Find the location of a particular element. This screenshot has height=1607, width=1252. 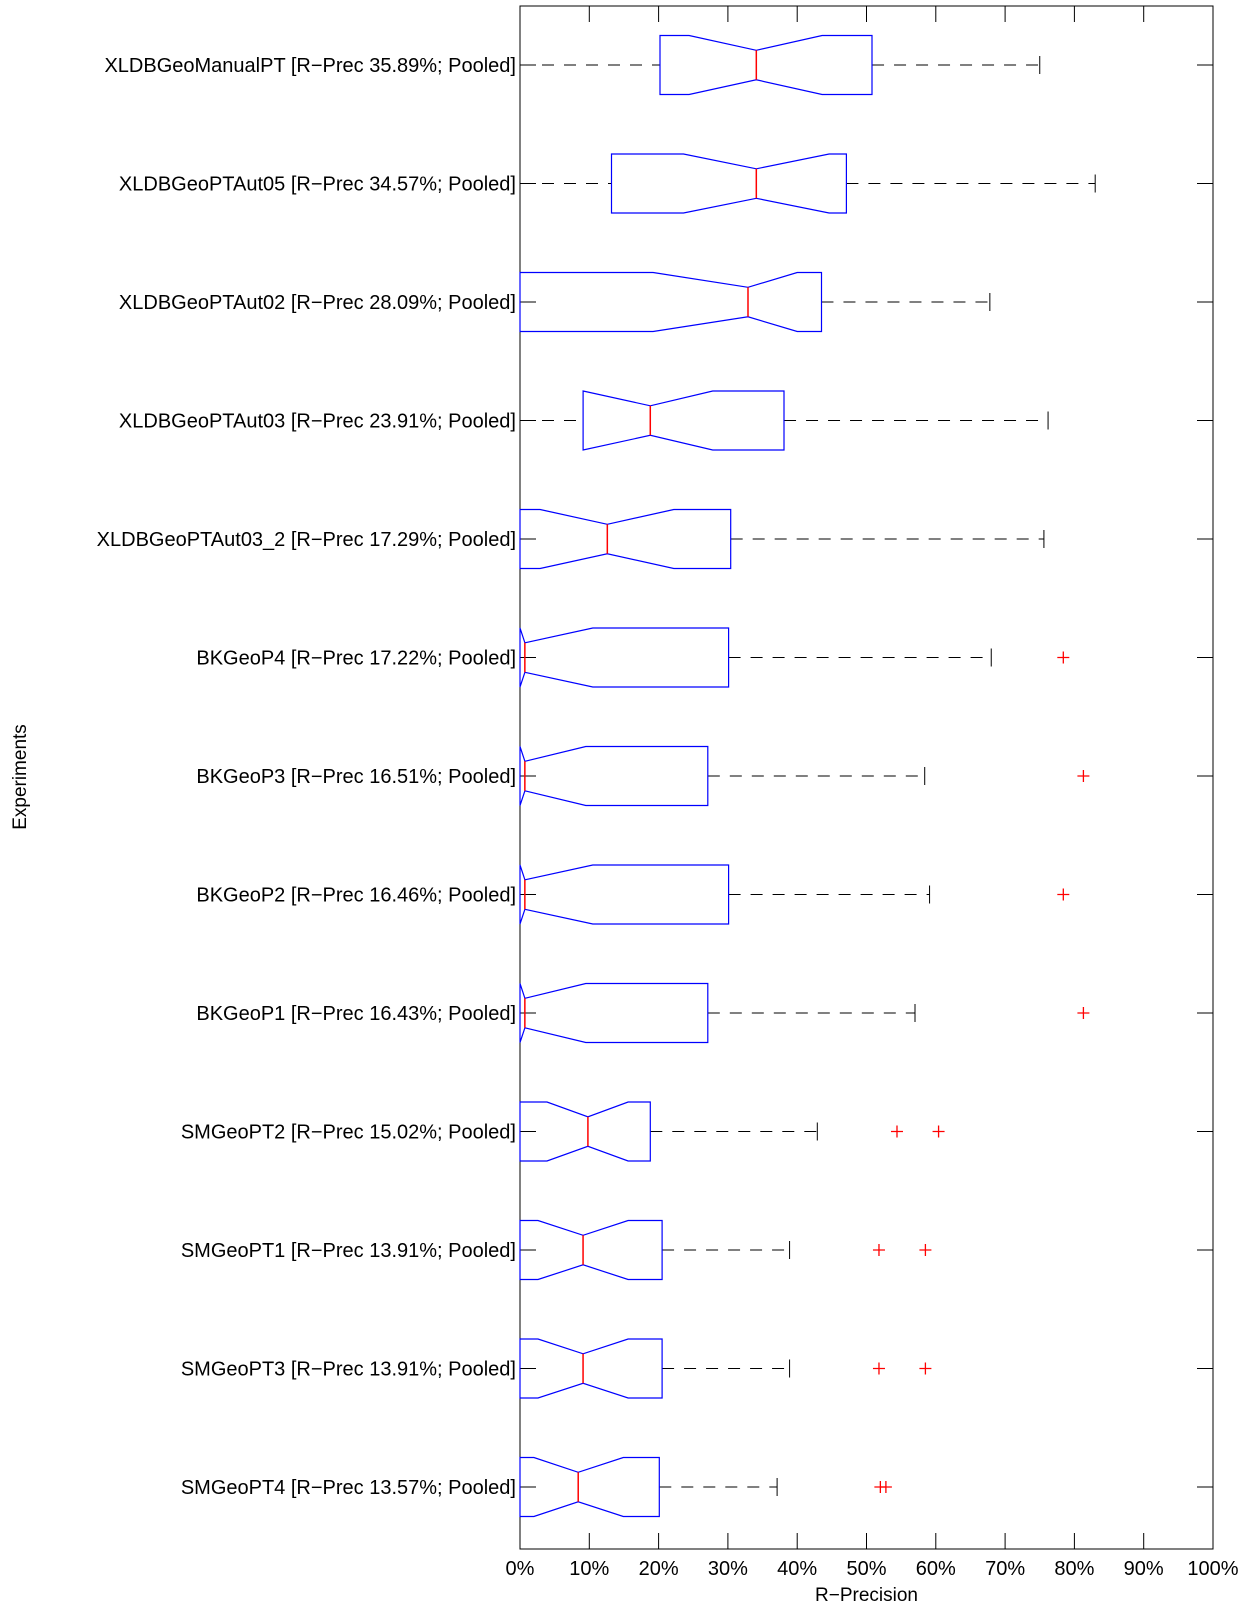

x-tick-label: 50% is located at coordinates (866, 1569).